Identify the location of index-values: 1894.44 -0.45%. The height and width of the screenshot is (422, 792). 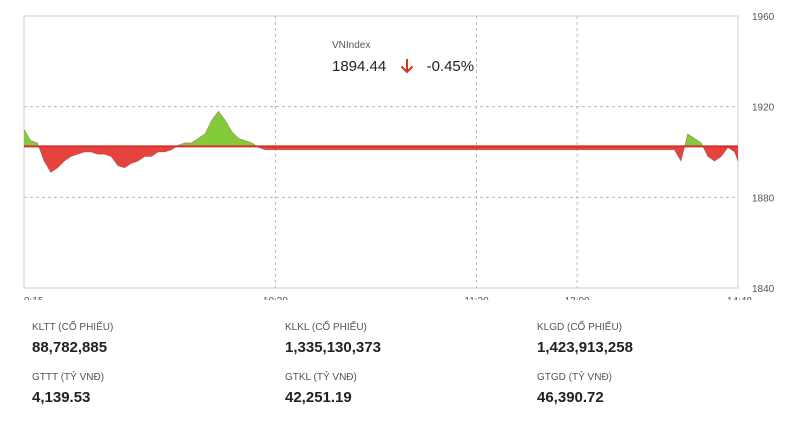
(403, 66).